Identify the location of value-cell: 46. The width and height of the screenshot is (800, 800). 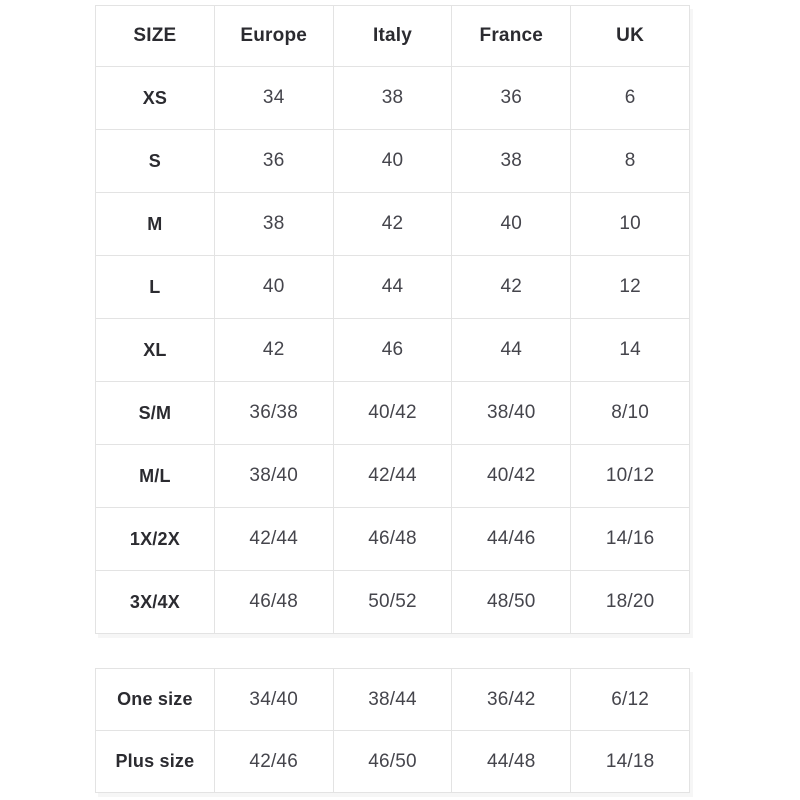
(392, 350).